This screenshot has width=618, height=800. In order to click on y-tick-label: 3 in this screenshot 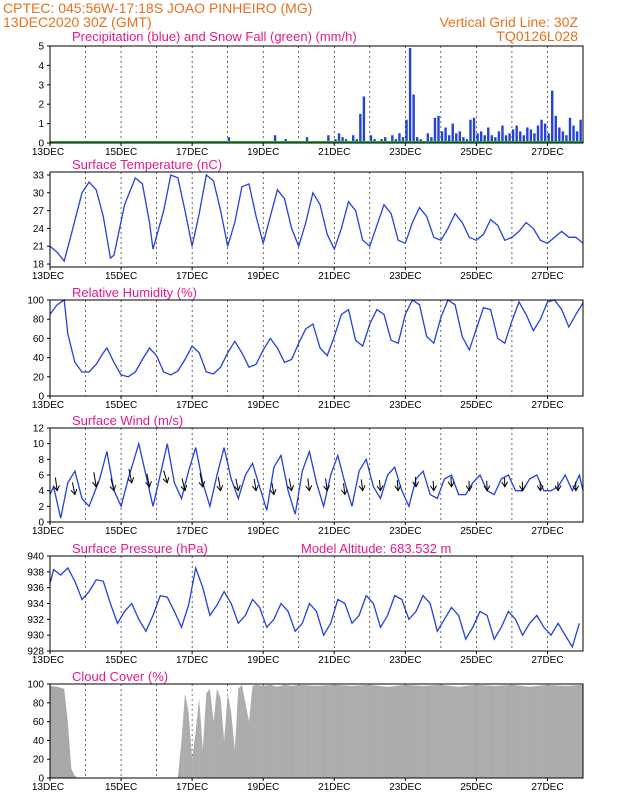, I will do `click(41, 85)`.